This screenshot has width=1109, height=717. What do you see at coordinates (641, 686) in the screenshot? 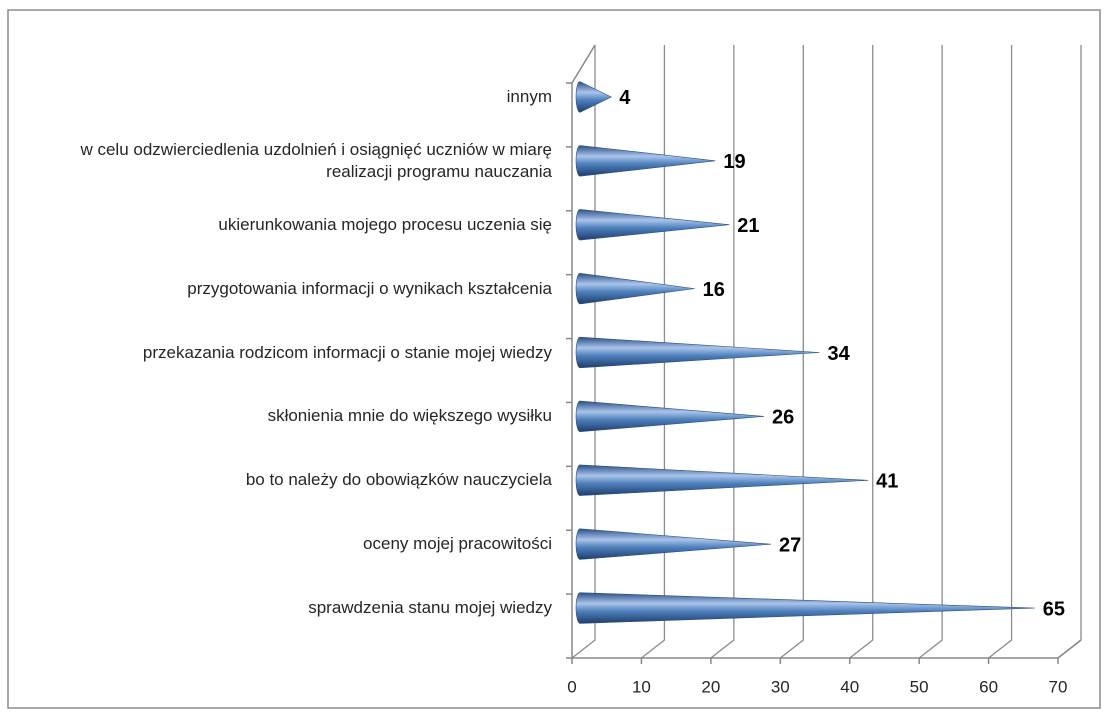
I see `x-tick-label: 10` at bounding box center [641, 686].